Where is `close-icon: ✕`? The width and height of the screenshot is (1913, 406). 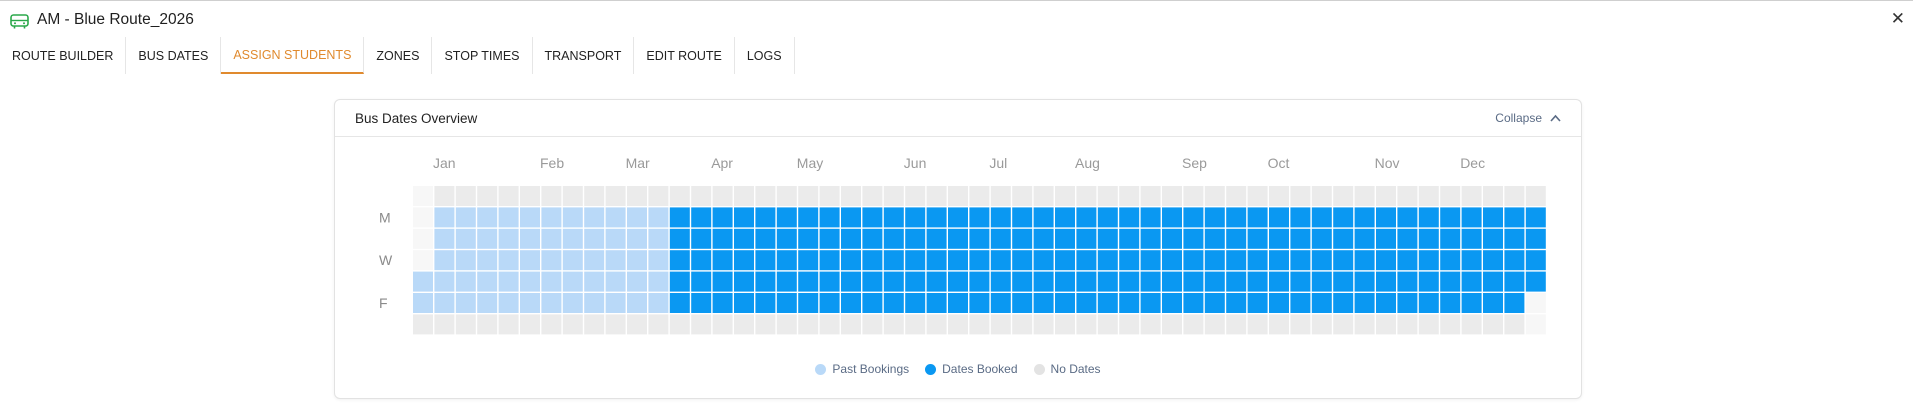
close-icon: ✕ is located at coordinates (1897, 18).